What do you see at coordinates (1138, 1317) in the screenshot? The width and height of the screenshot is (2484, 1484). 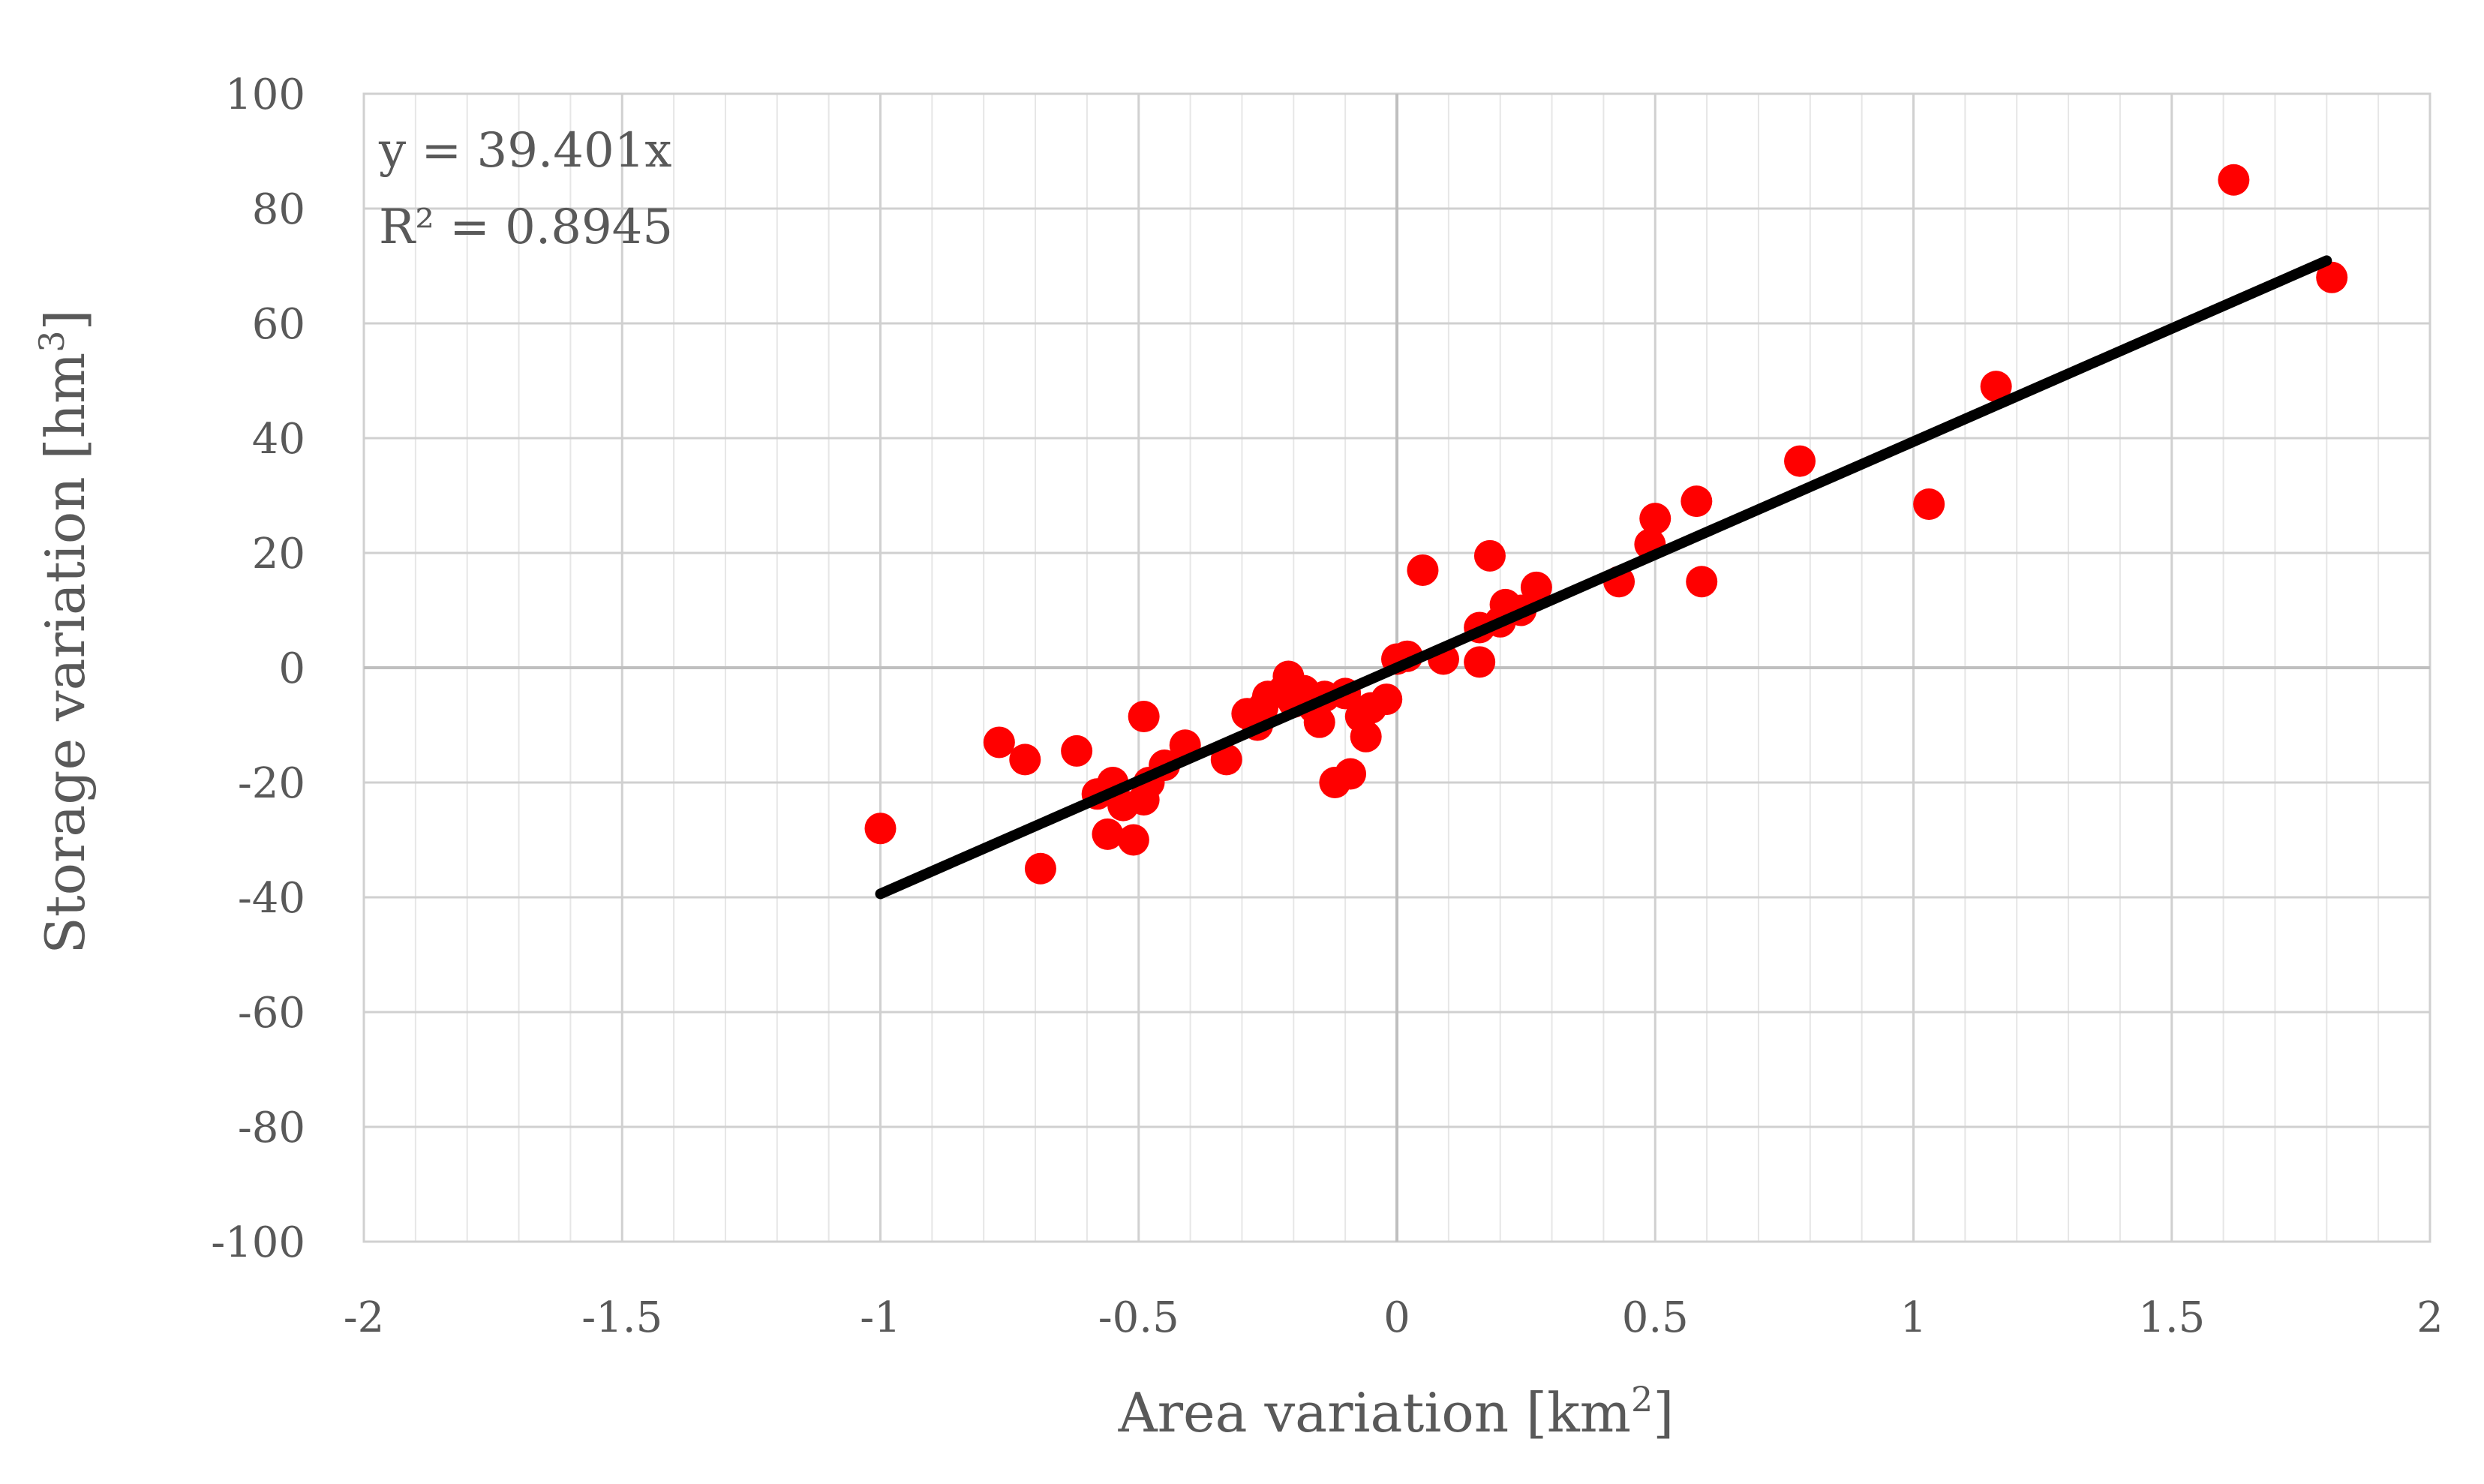 I see `x-tick-label: -0.5` at bounding box center [1138, 1317].